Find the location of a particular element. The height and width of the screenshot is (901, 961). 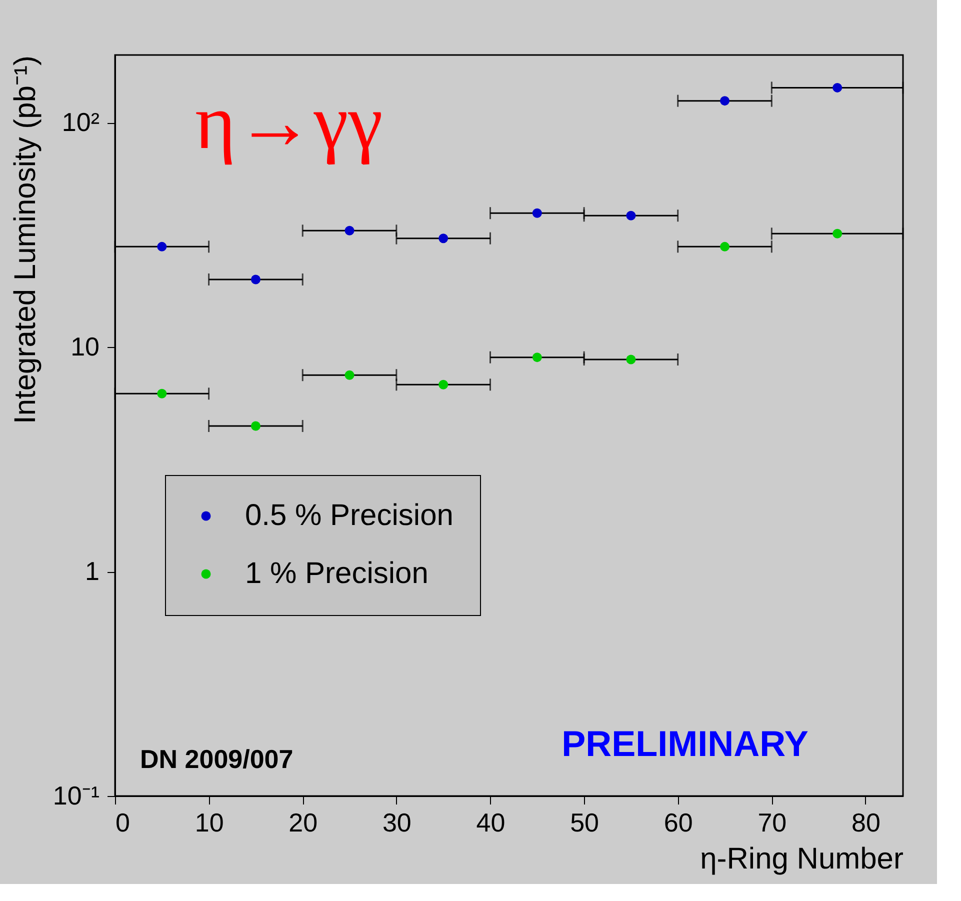

x-tick-label: 80 is located at coordinates (866, 823).